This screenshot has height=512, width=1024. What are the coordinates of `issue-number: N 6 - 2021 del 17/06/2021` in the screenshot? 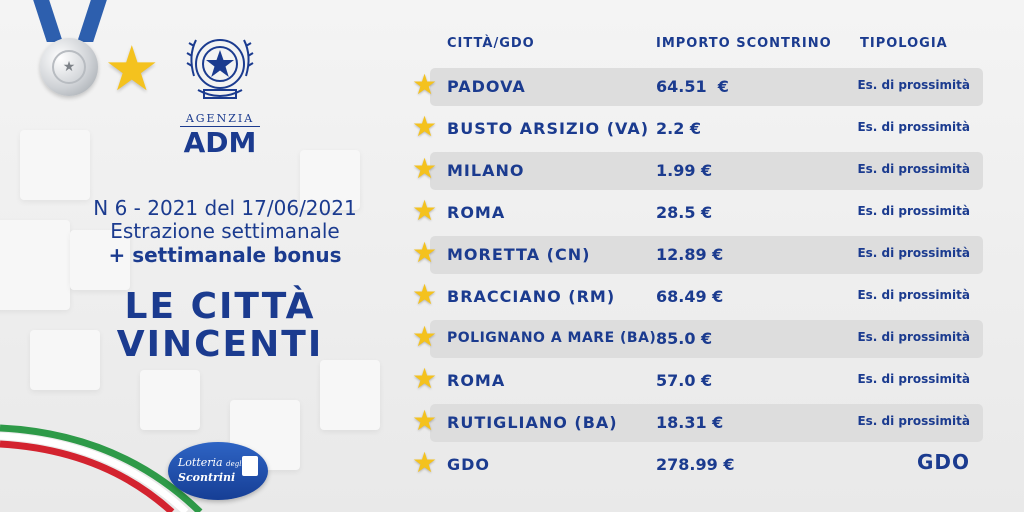 It's located at (225, 208).